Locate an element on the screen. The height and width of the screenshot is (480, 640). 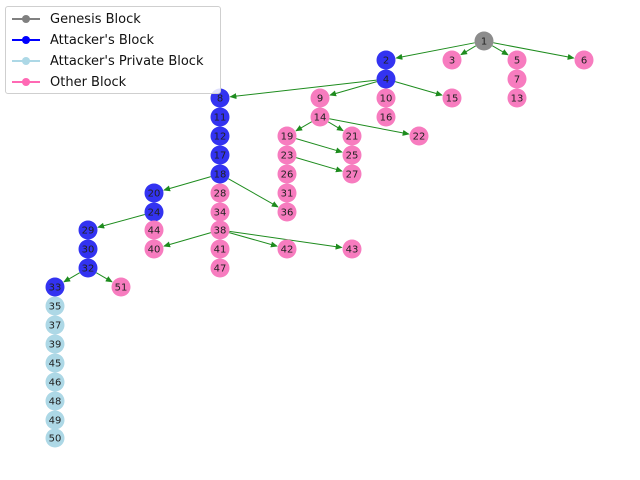
block-label: 21 is located at coordinates (352, 137).